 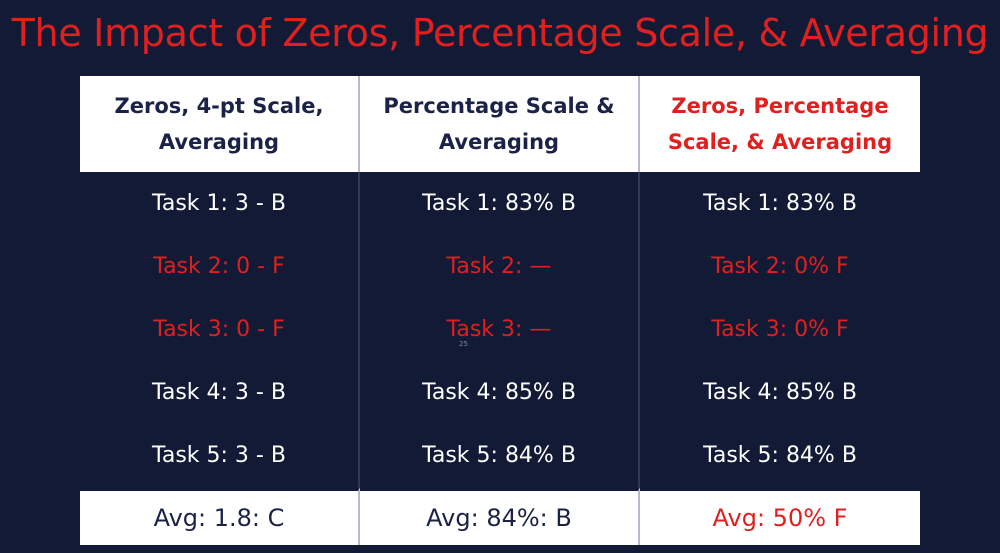 What do you see at coordinates (463, 344) in the screenshot?
I see `page-number: 25` at bounding box center [463, 344].